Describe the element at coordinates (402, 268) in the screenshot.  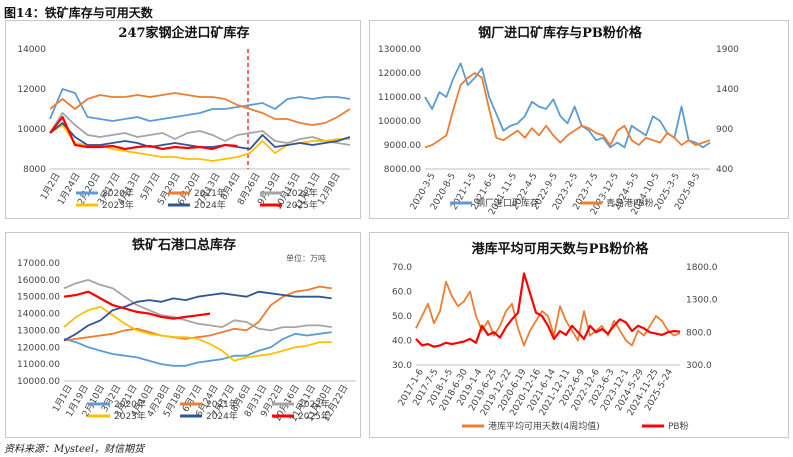
I see `y-tick-label: 70.0` at that location.